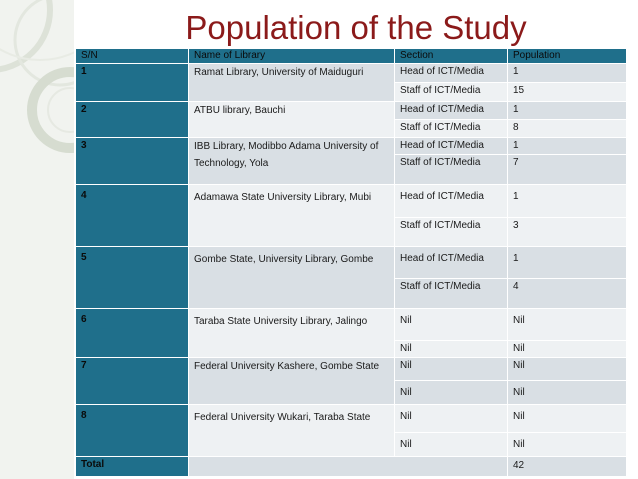 This screenshot has width=638, height=479. Describe the element at coordinates (37, 76) in the screenshot. I see `decorative-circles` at that location.